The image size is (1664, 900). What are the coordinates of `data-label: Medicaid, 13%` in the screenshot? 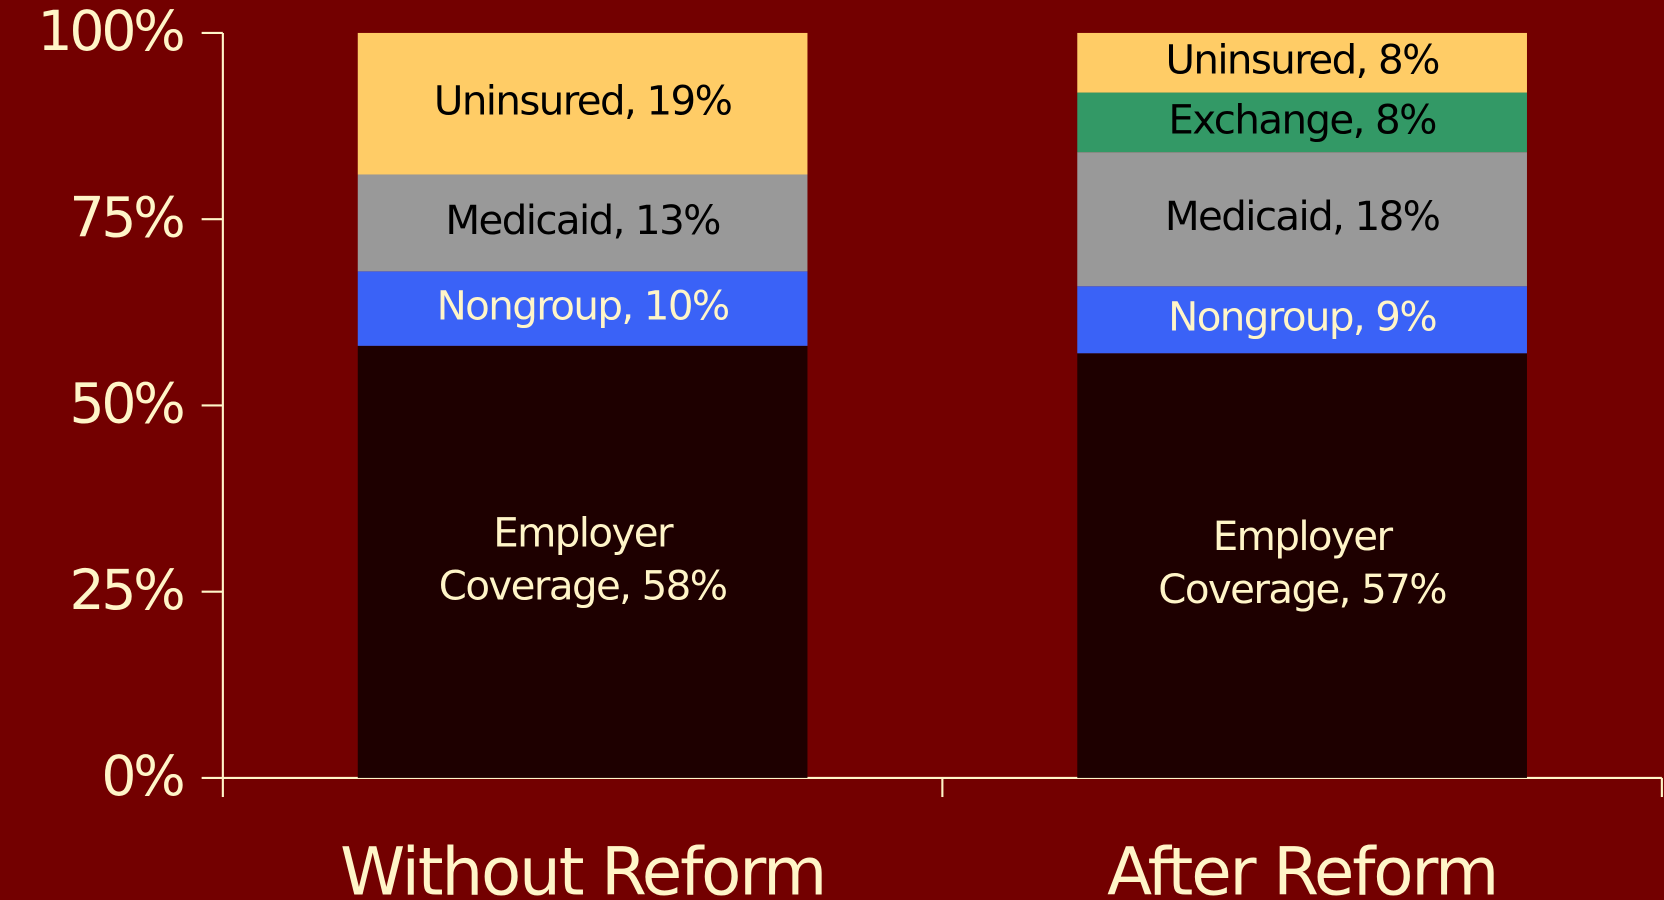 It's located at (582, 220).